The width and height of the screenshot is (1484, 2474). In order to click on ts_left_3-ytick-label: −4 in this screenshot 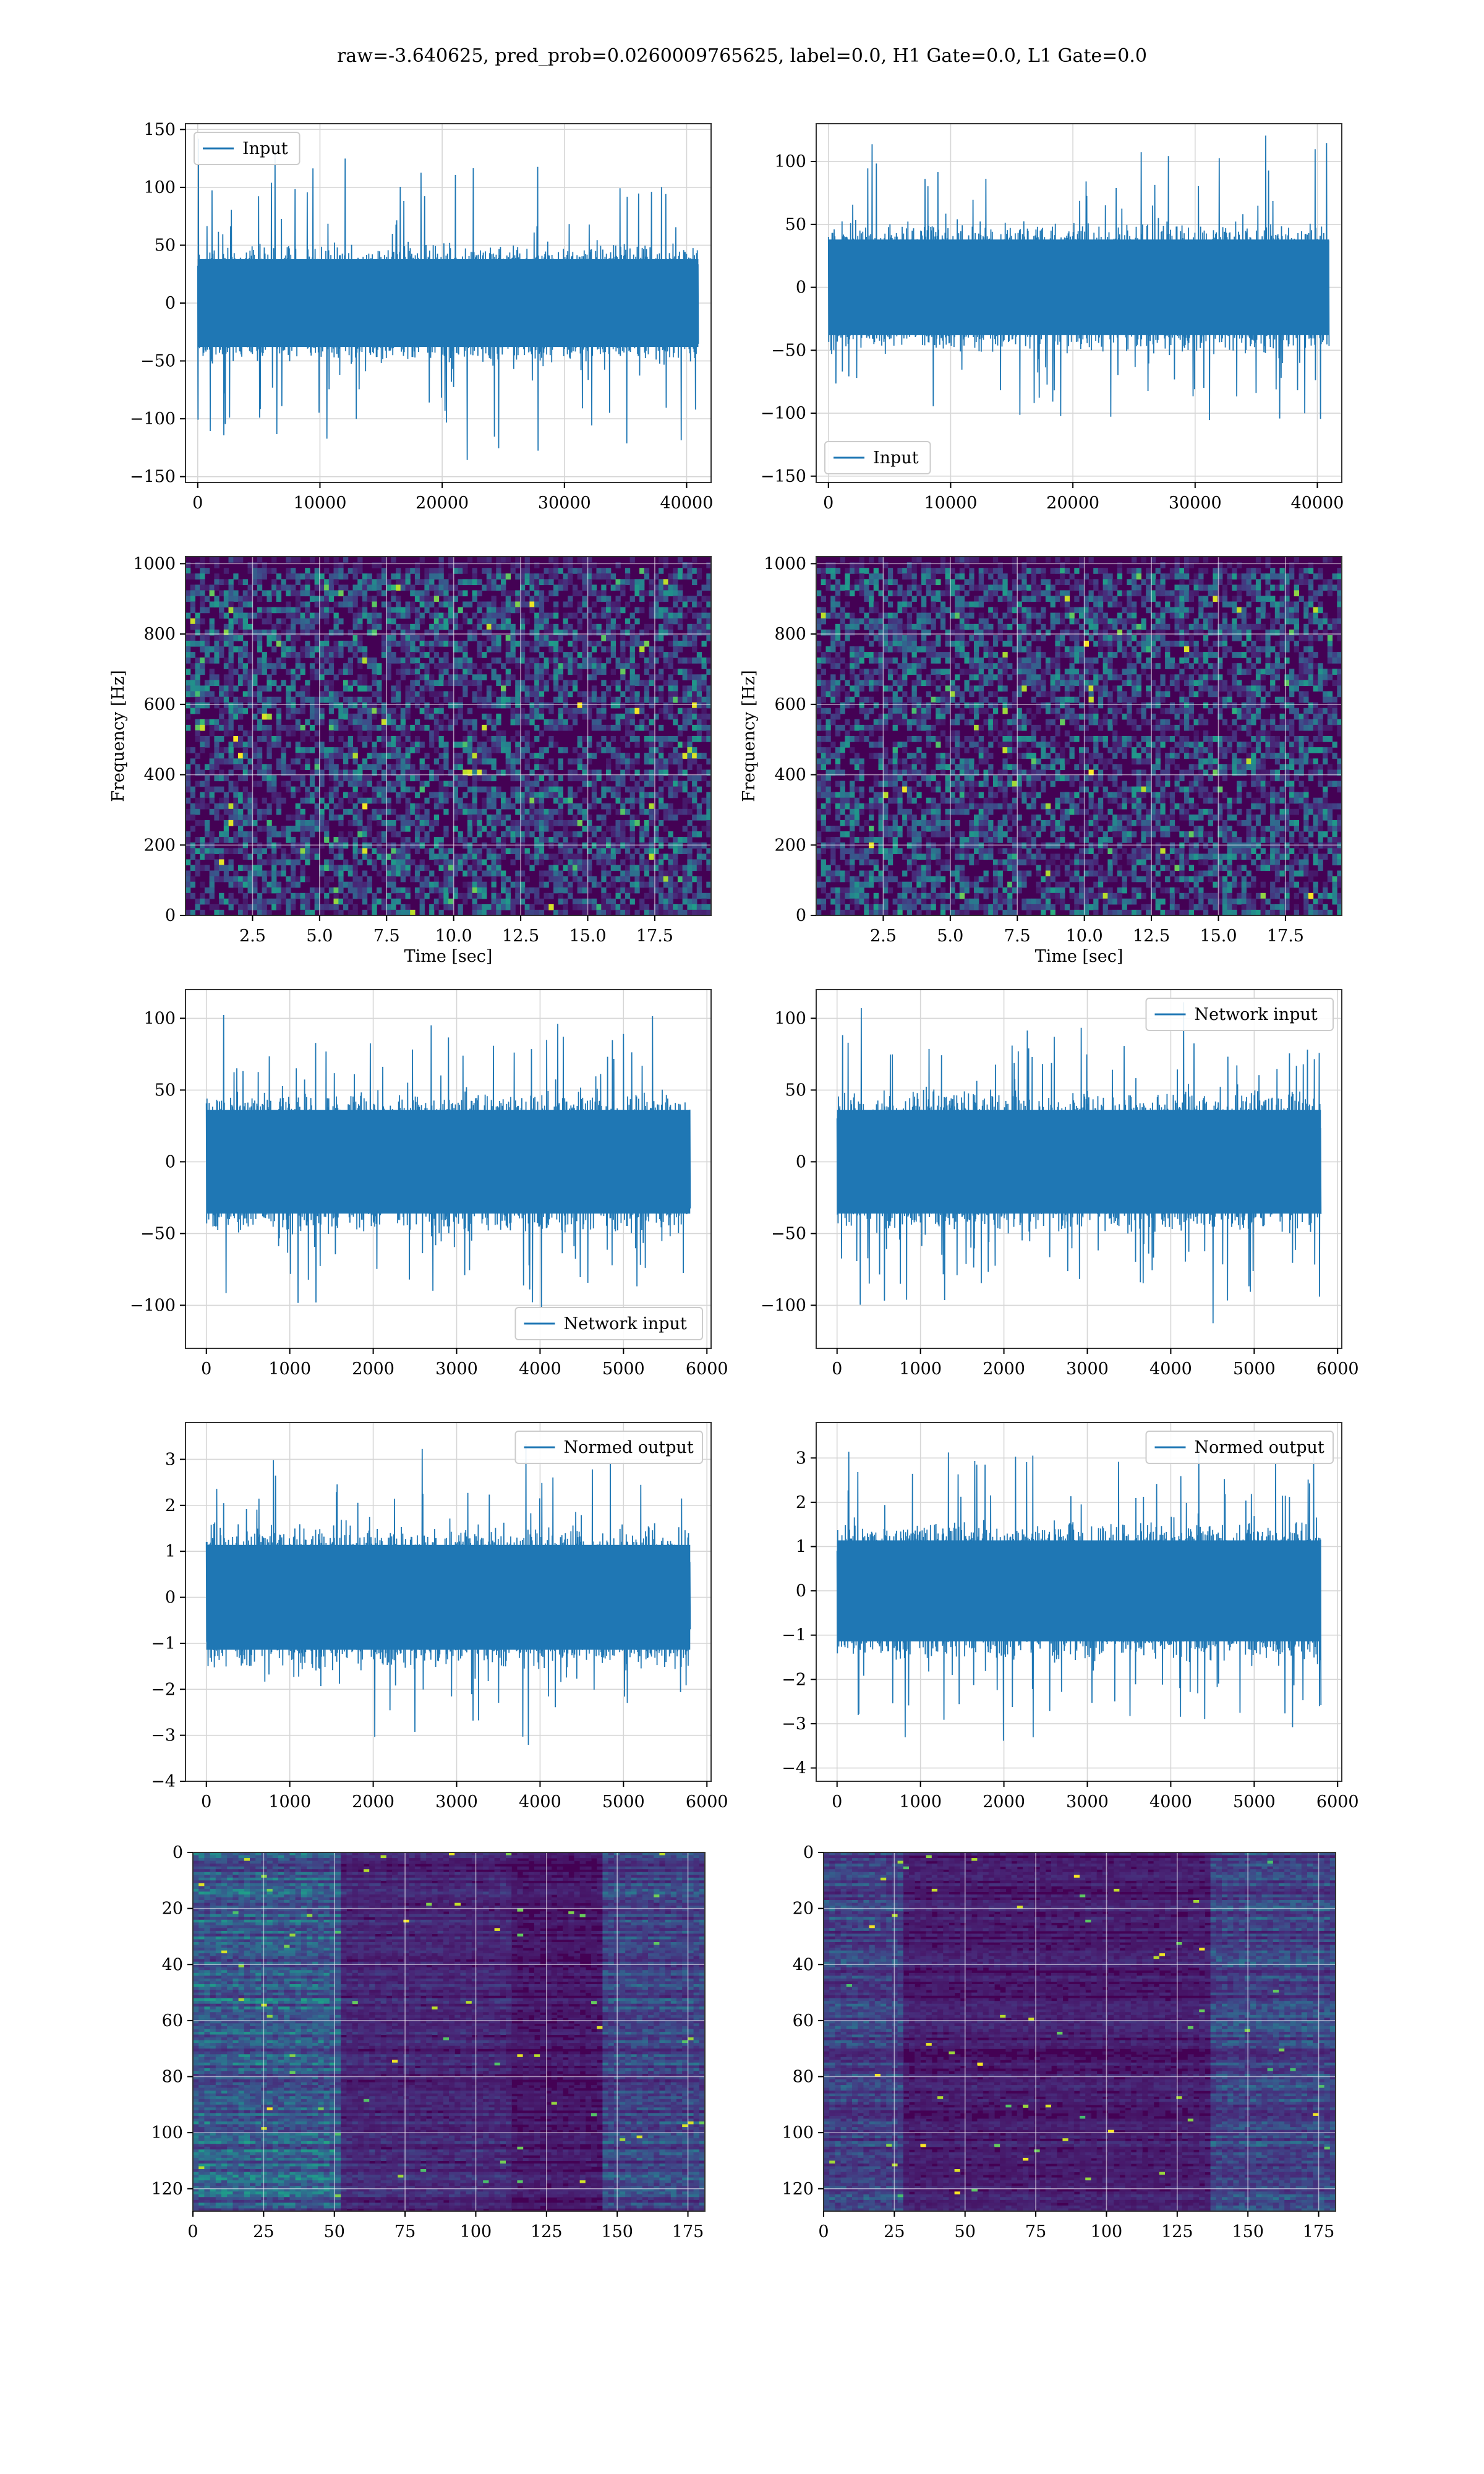, I will do `click(163, 1782)`.